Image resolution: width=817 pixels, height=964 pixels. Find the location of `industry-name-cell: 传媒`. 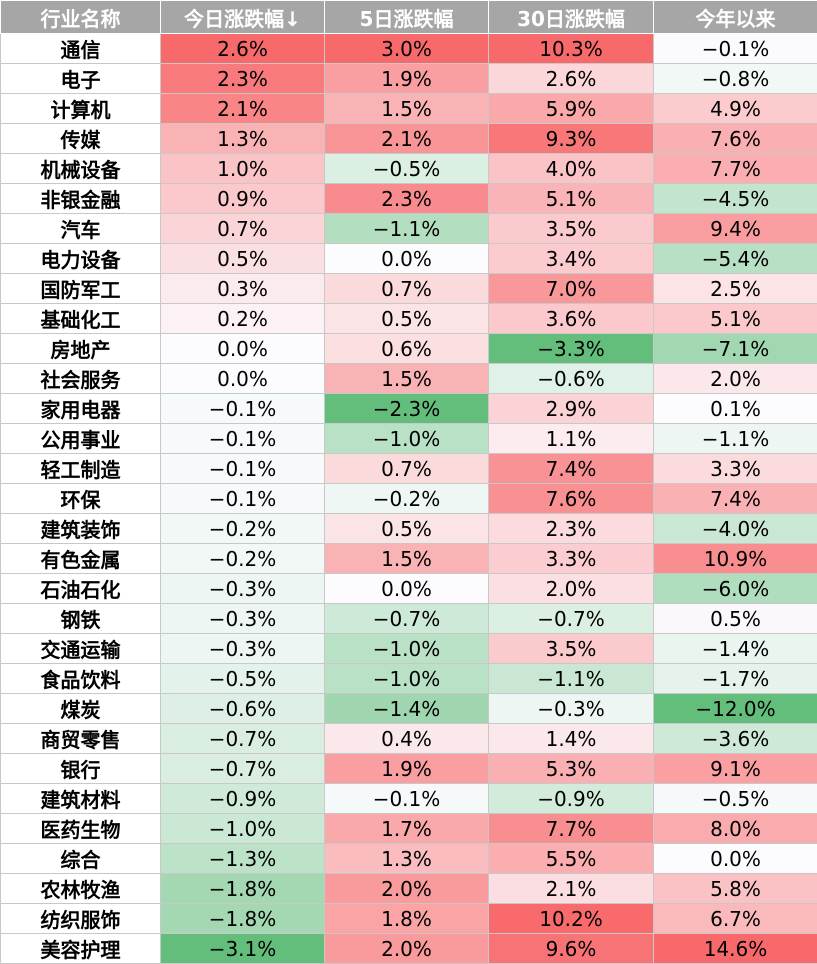

industry-name-cell: 传媒 is located at coordinates (81, 139).